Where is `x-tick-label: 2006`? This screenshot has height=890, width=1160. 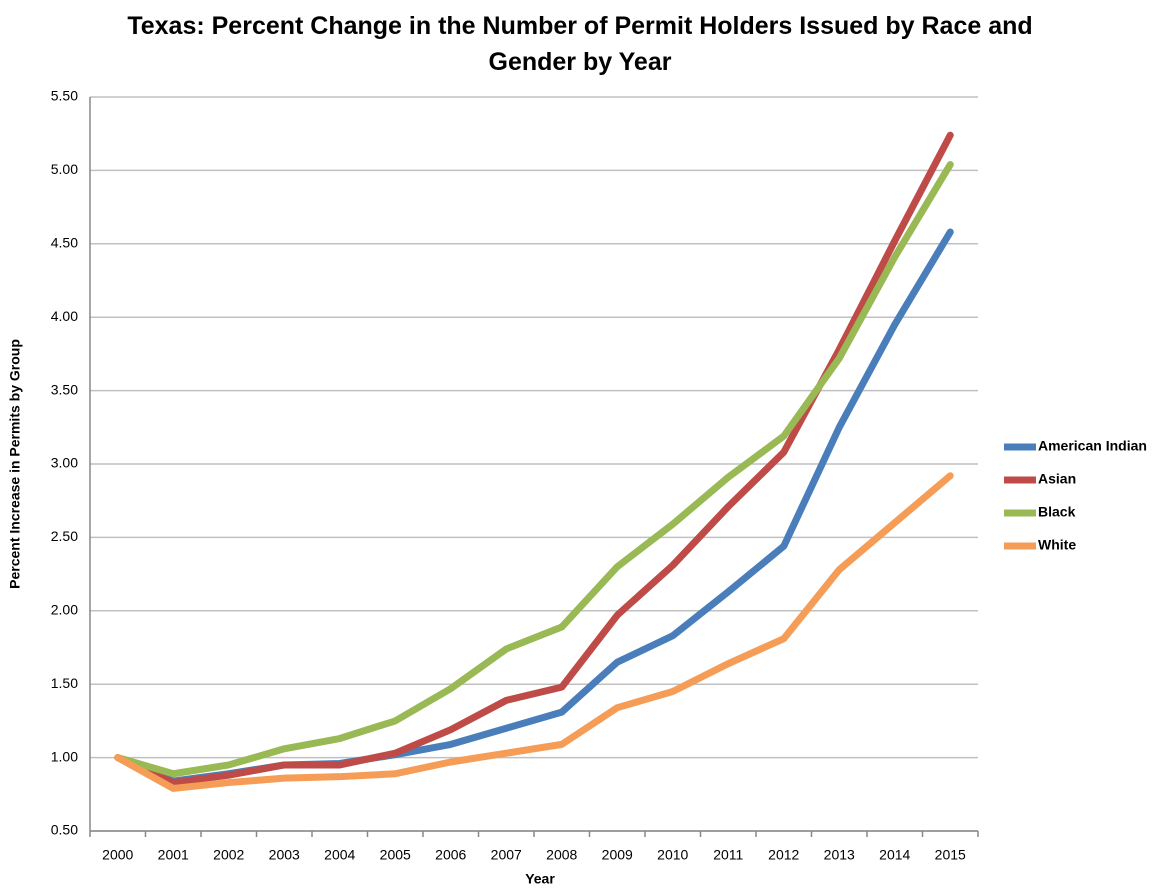 x-tick-label: 2006 is located at coordinates (450, 855).